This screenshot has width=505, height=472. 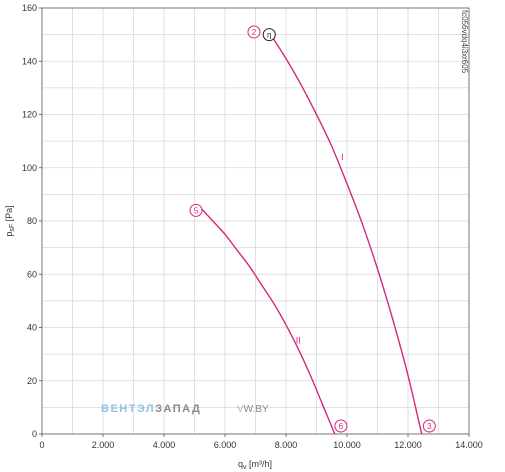 What do you see at coordinates (34, 434) in the screenshot?
I see `y-tick-label: 0` at bounding box center [34, 434].